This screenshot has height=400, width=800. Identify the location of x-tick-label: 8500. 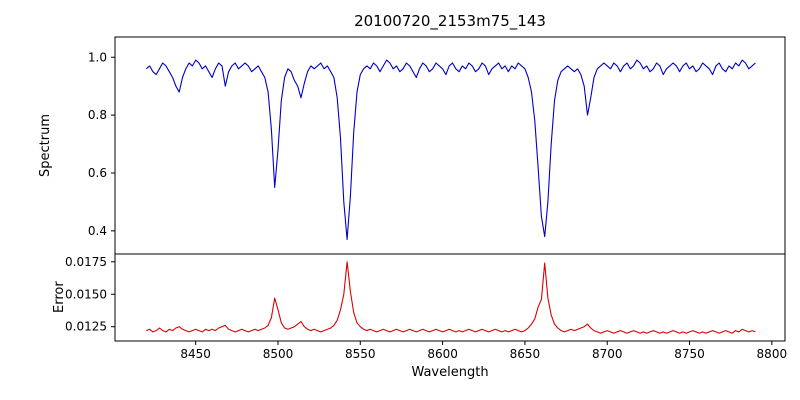
(278, 354).